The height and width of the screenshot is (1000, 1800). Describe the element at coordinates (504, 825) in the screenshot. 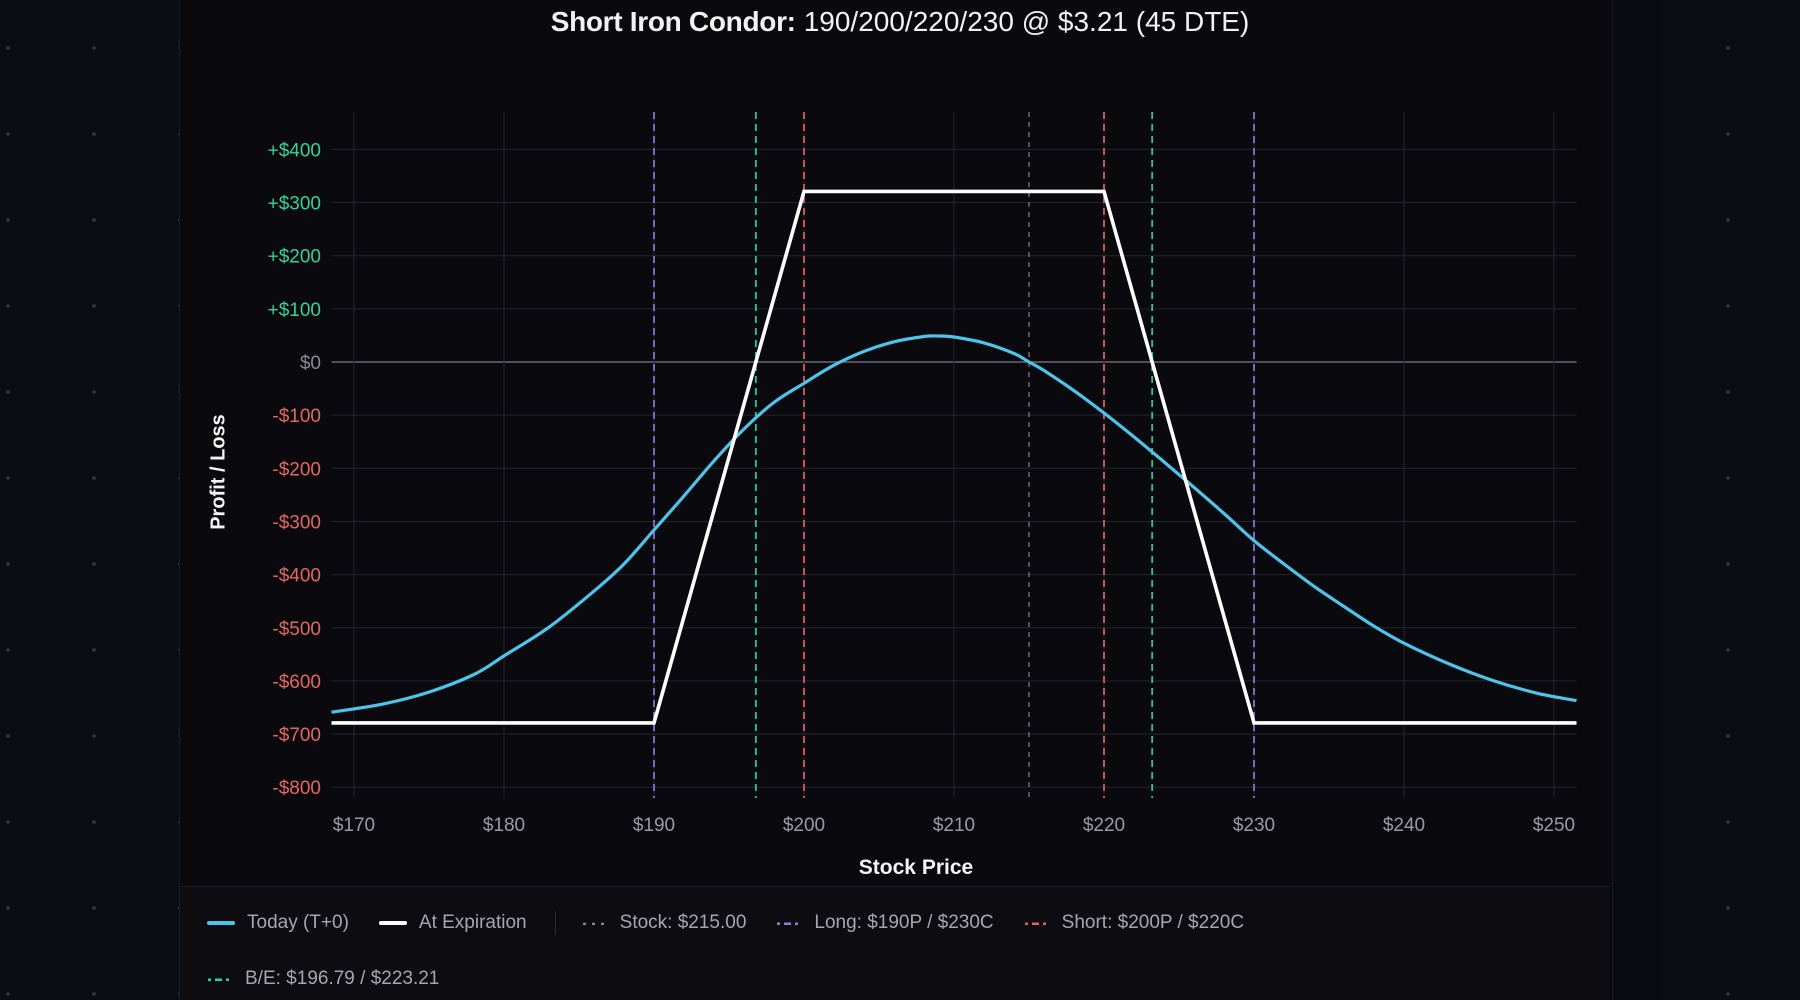

I see `x-tick-label: $180` at that location.